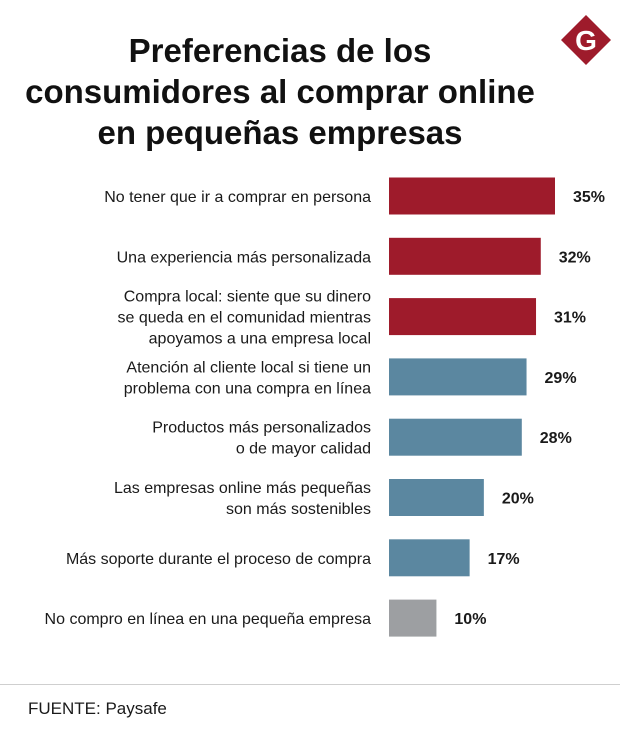  I want to click on category-label: No tener que ir a comprar en persona, so click(237, 197).